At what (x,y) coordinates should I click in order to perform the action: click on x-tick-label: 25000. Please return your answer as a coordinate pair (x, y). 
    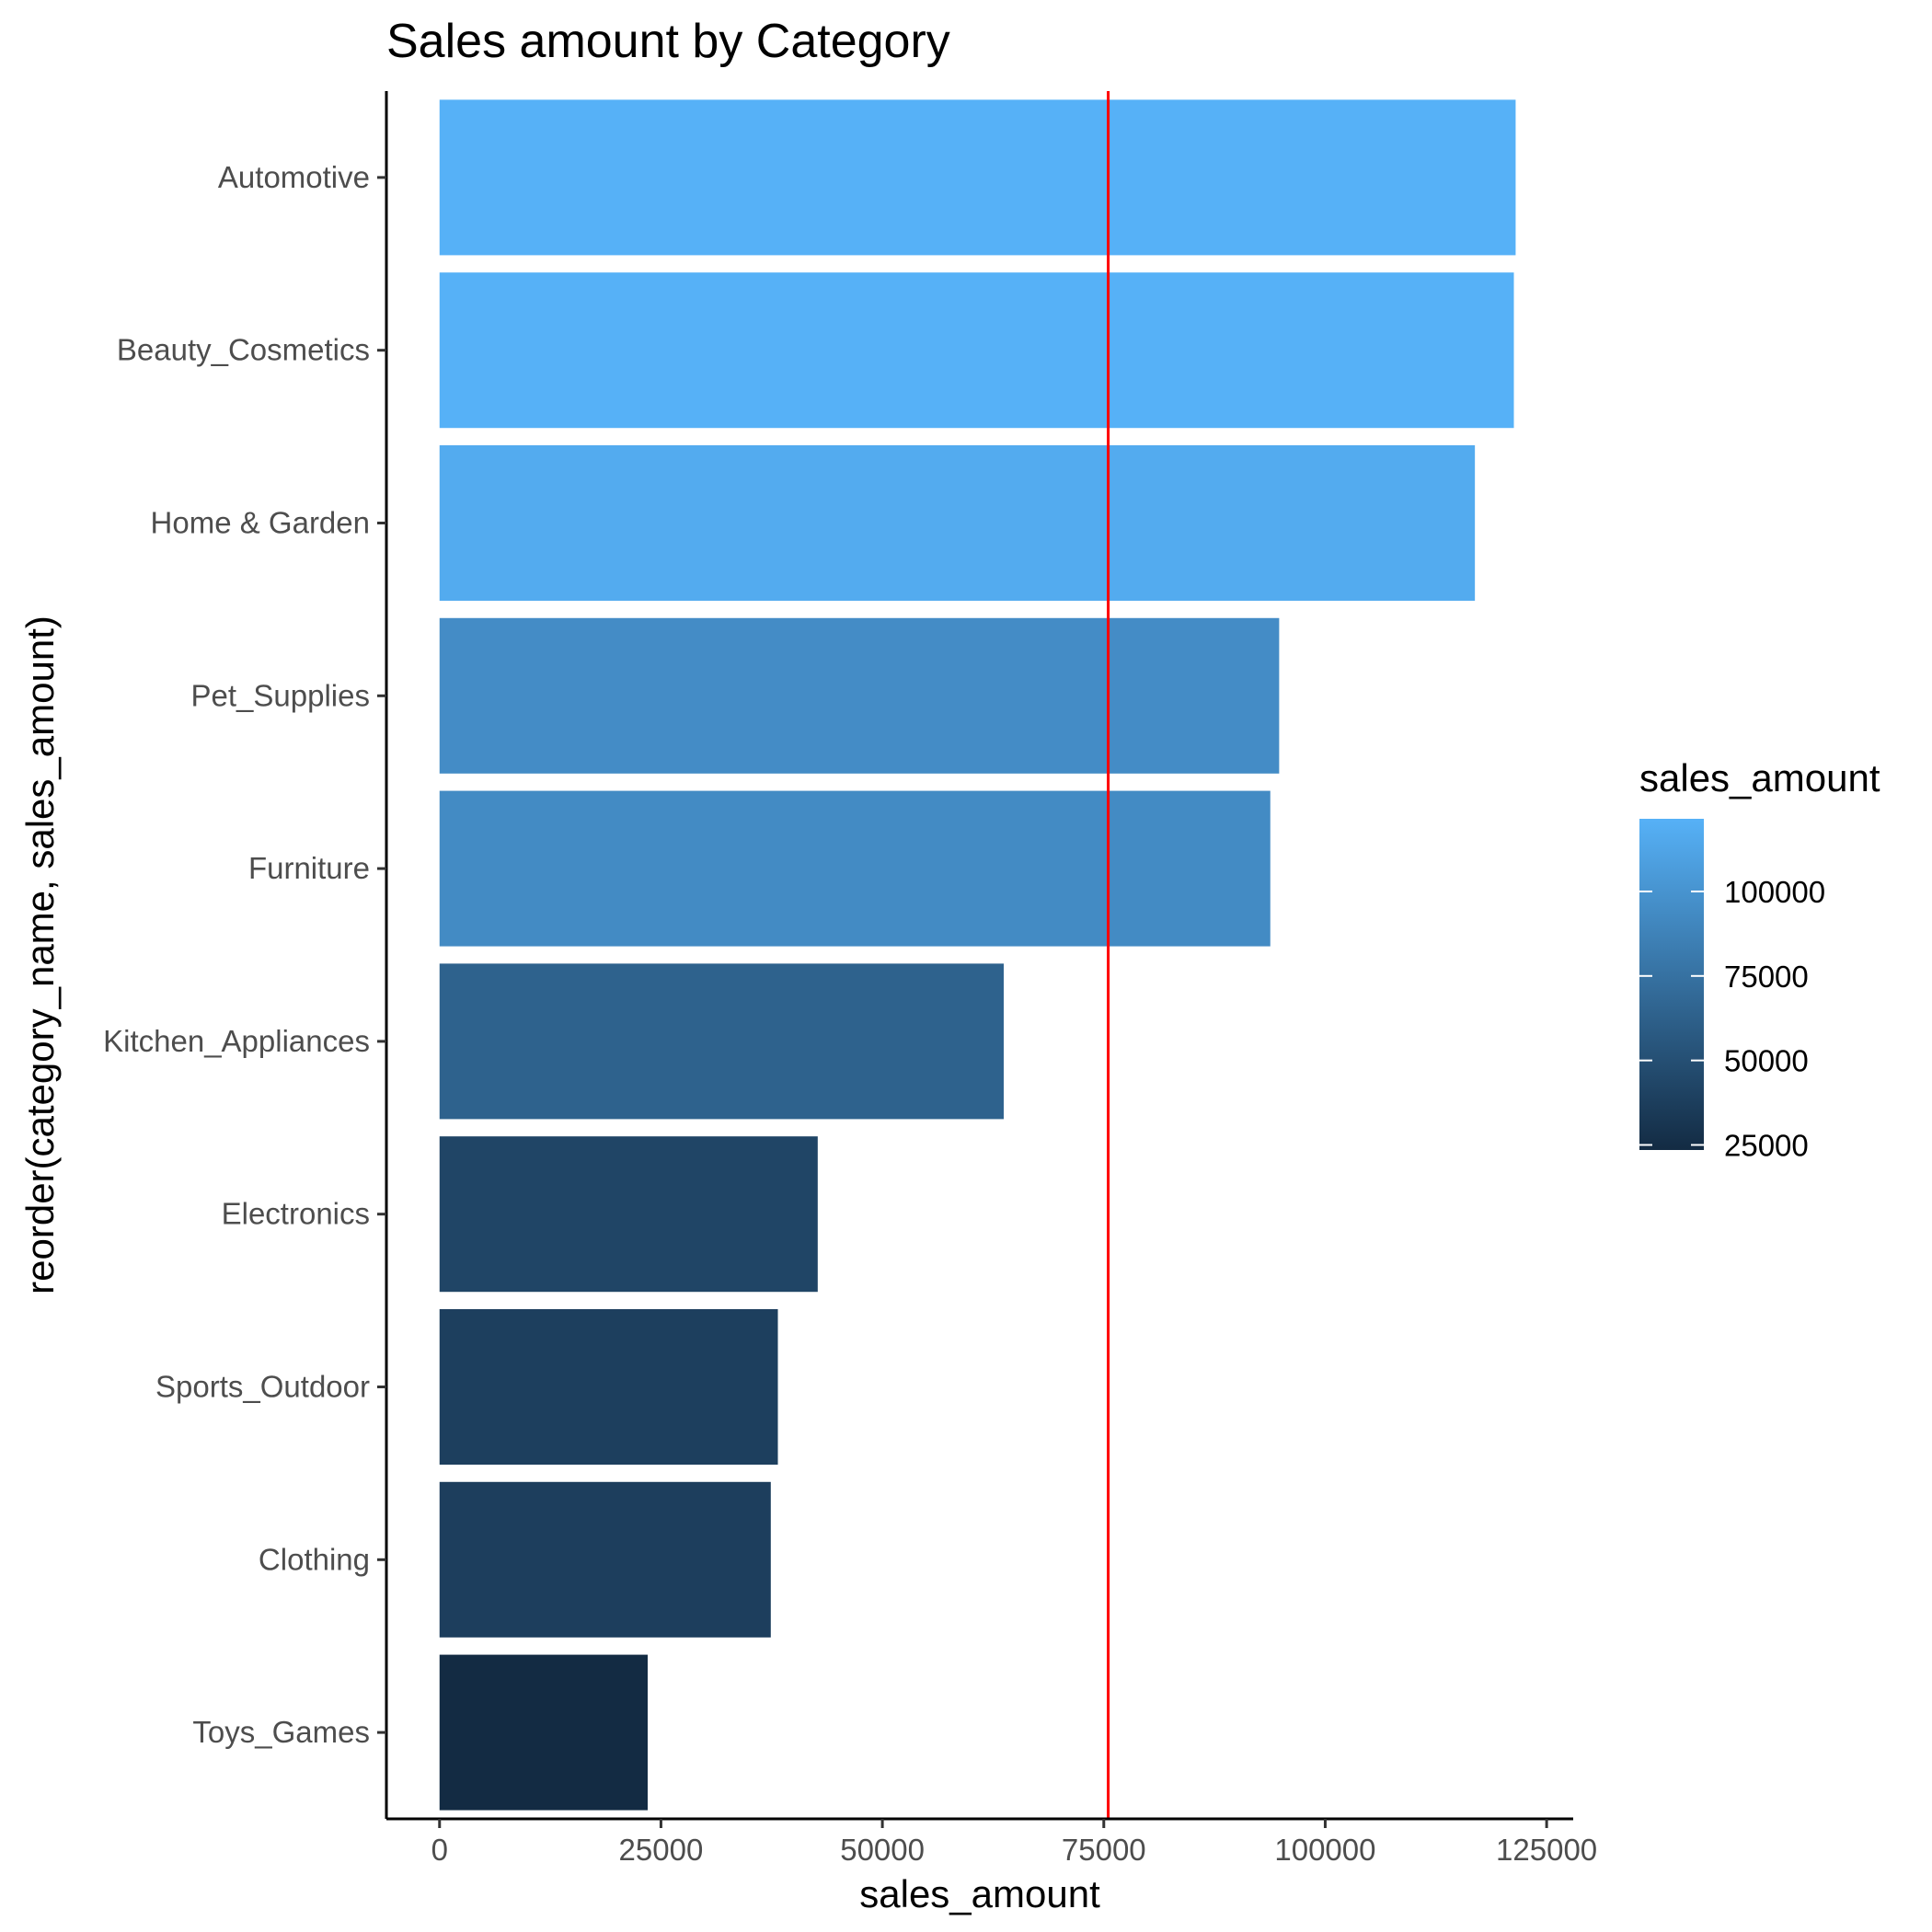
    Looking at the image, I should click on (661, 1850).